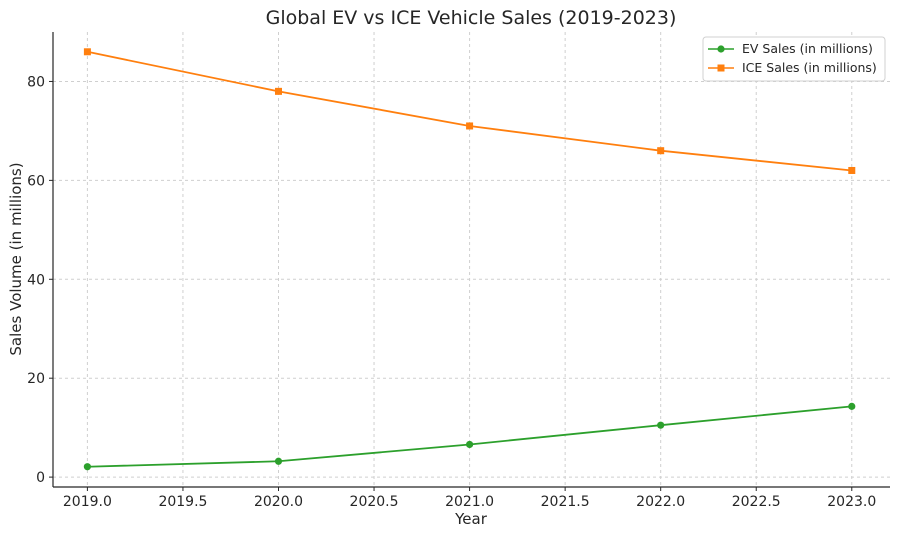 Image resolution: width=900 pixels, height=536 pixels. Describe the element at coordinates (809, 67) in the screenshot. I see `legend-label-ice: ICE Sales (in millions)` at that location.